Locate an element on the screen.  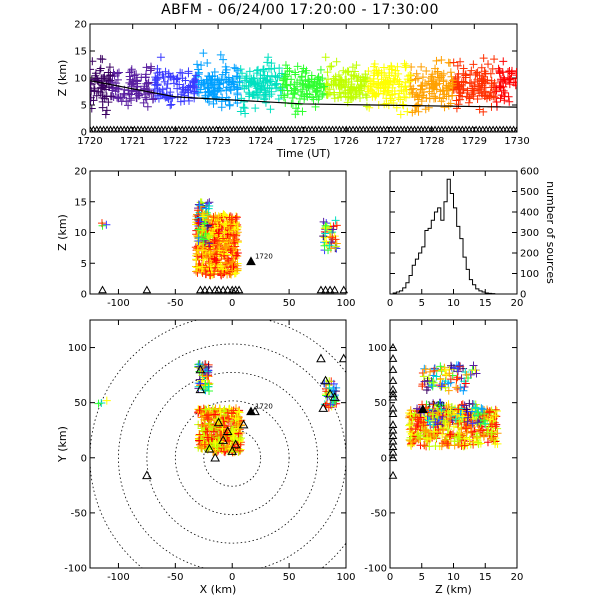
y-tick-label: 300 is located at coordinates (529, 233).